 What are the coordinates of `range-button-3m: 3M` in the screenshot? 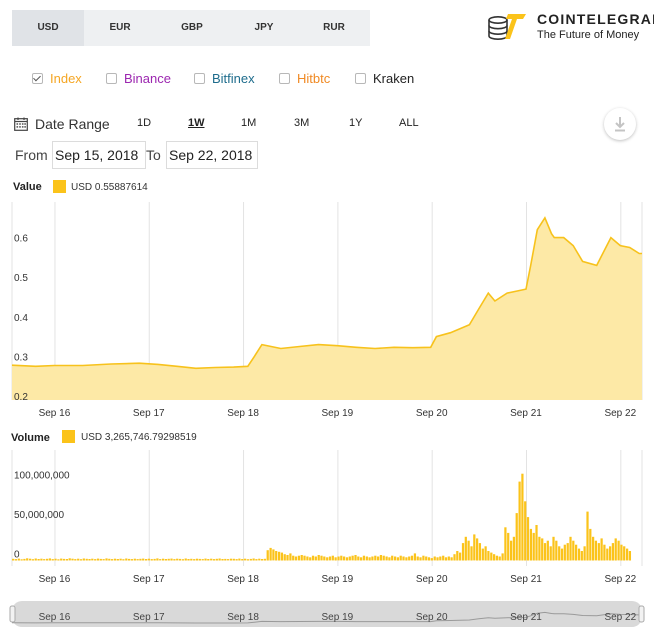 It's located at (302, 123).